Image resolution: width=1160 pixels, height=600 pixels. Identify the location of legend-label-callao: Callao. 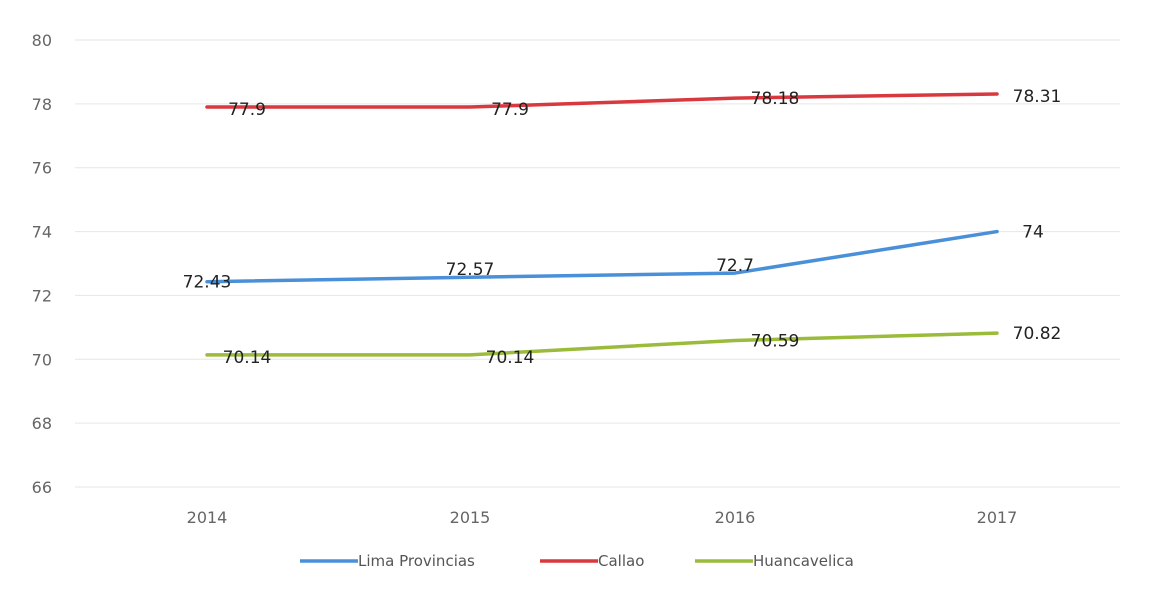
(621, 561).